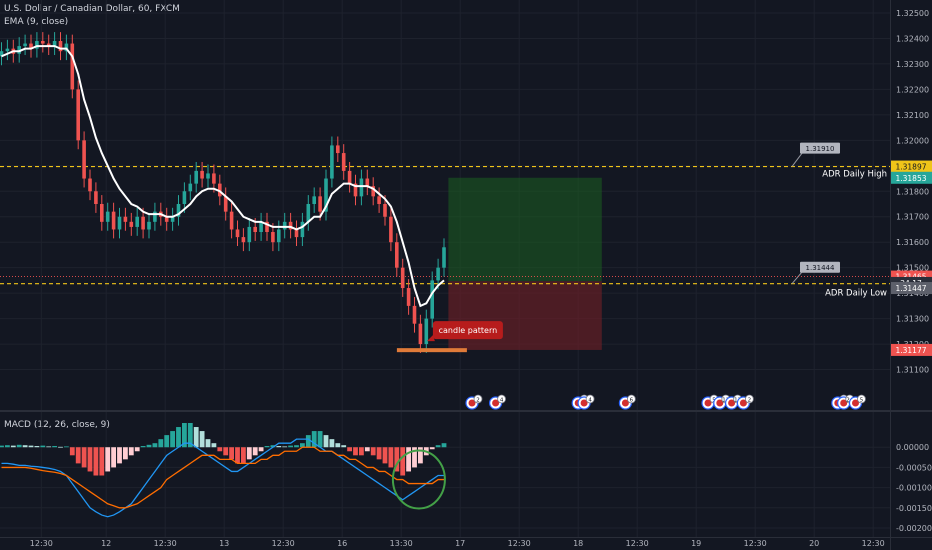 This screenshot has width=932, height=550. I want to click on signal-line, so click(223, 477).